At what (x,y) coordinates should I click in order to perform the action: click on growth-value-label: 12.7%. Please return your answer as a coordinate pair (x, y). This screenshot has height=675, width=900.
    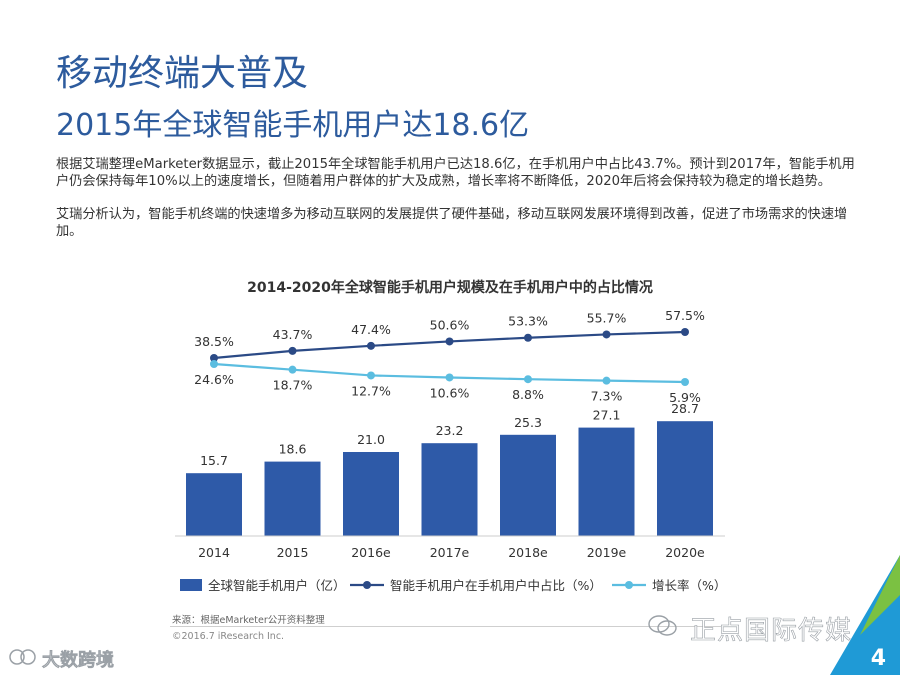
    Looking at the image, I should click on (371, 390).